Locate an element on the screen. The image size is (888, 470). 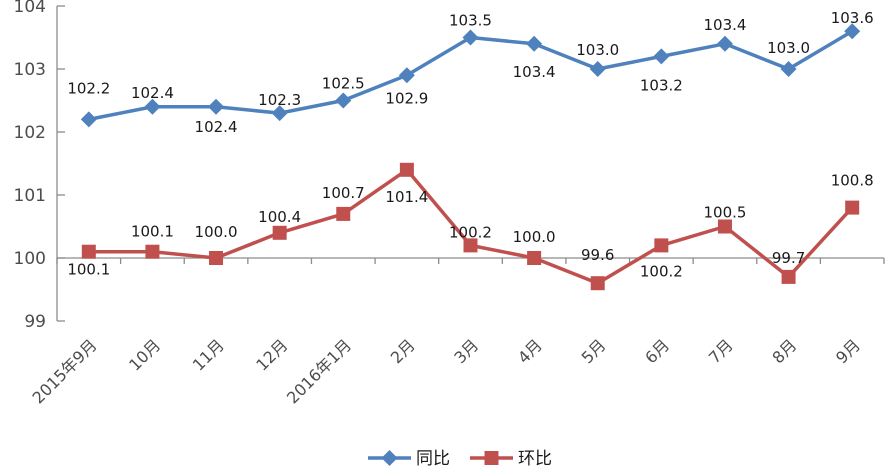
data-label: 100.5 is located at coordinates (724, 213).